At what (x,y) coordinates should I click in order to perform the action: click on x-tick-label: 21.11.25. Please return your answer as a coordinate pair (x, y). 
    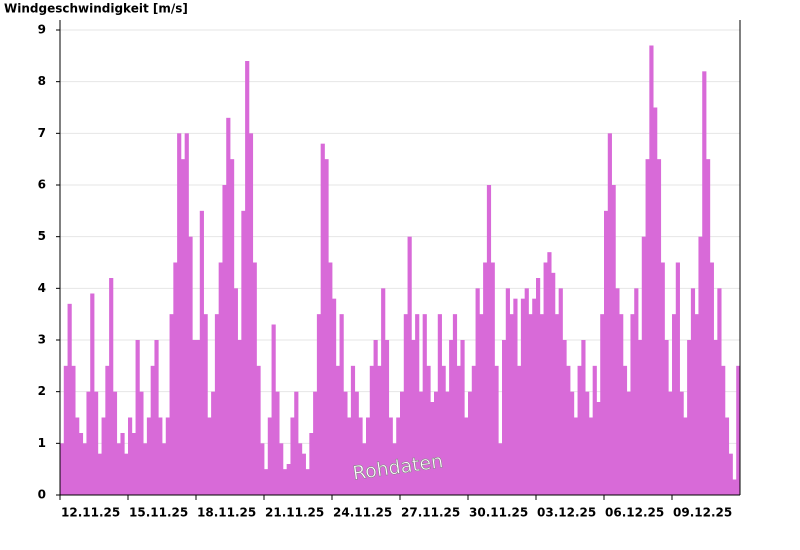
    Looking at the image, I should click on (294, 513).